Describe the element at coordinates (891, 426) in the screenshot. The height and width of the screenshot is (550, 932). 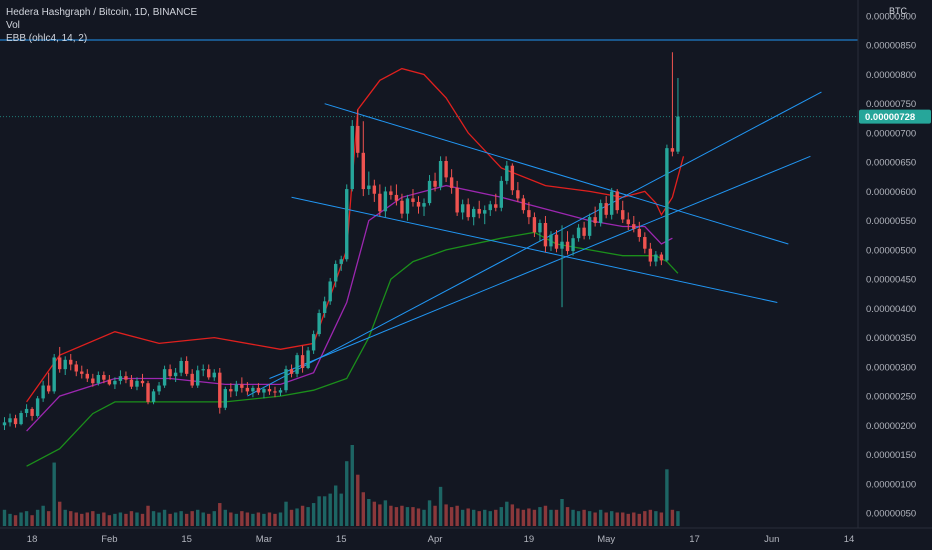
I see `price-tick-label: 0.00000200` at that location.